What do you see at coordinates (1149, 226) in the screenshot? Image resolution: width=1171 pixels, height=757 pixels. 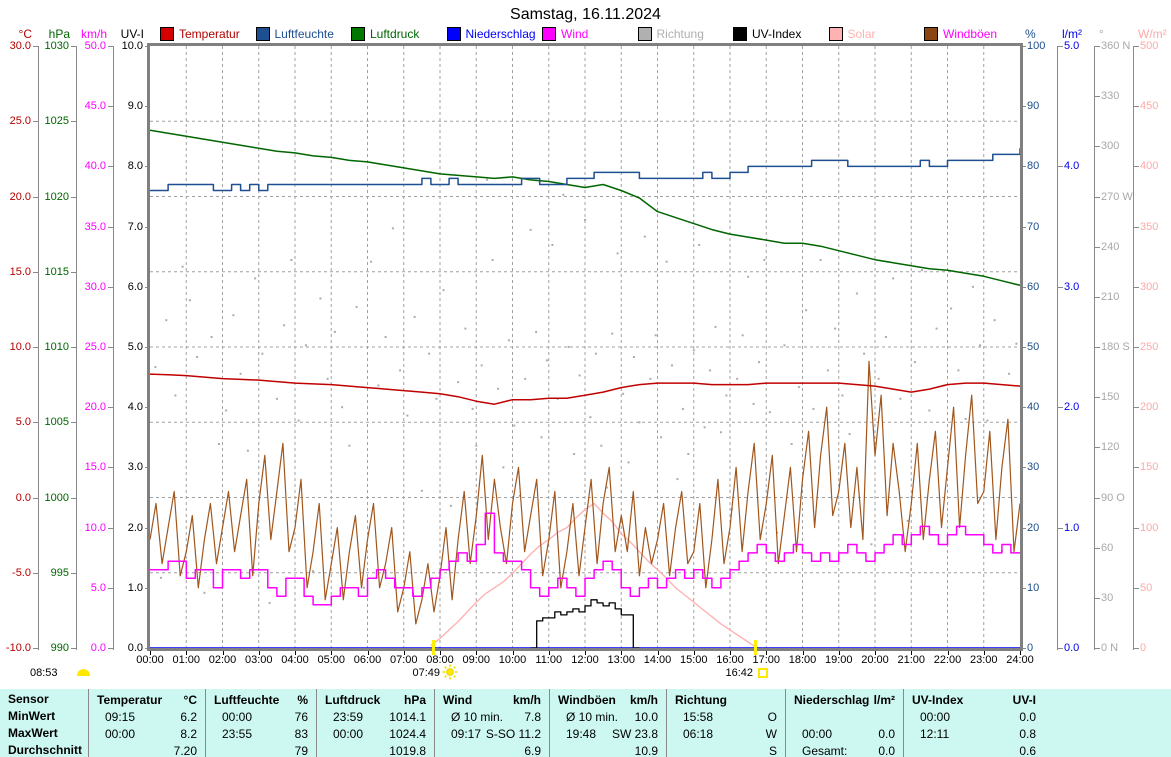 I see `axis-w-m--tick-label: 350` at bounding box center [1149, 226].